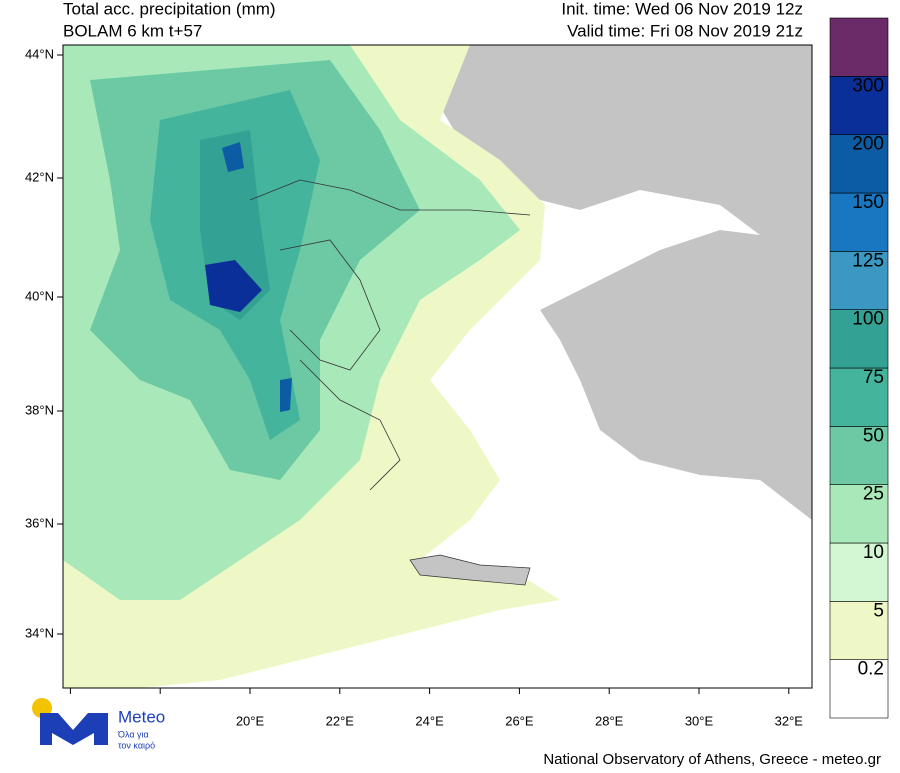 The width and height of the screenshot is (900, 773). I want to click on colorbar-label: 25, so click(873, 494).